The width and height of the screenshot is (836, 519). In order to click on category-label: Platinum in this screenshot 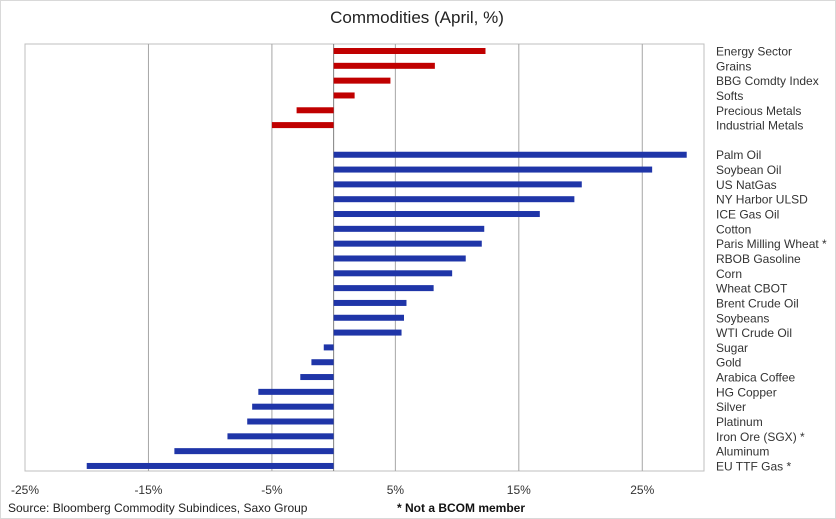, I will do `click(739, 422)`.